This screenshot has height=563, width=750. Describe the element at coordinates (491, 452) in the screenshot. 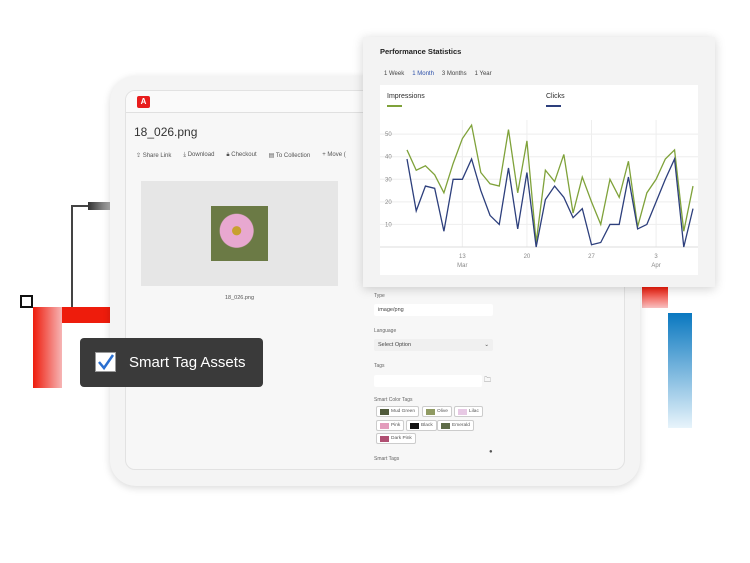

I see `info-icon: ●` at that location.